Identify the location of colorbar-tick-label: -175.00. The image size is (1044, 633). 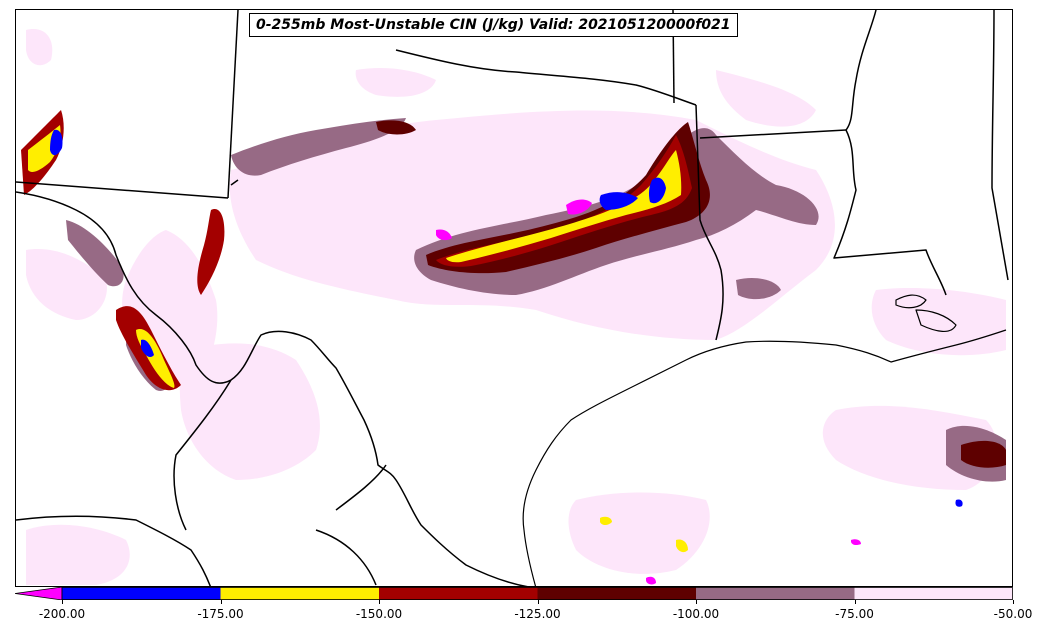
(220, 614).